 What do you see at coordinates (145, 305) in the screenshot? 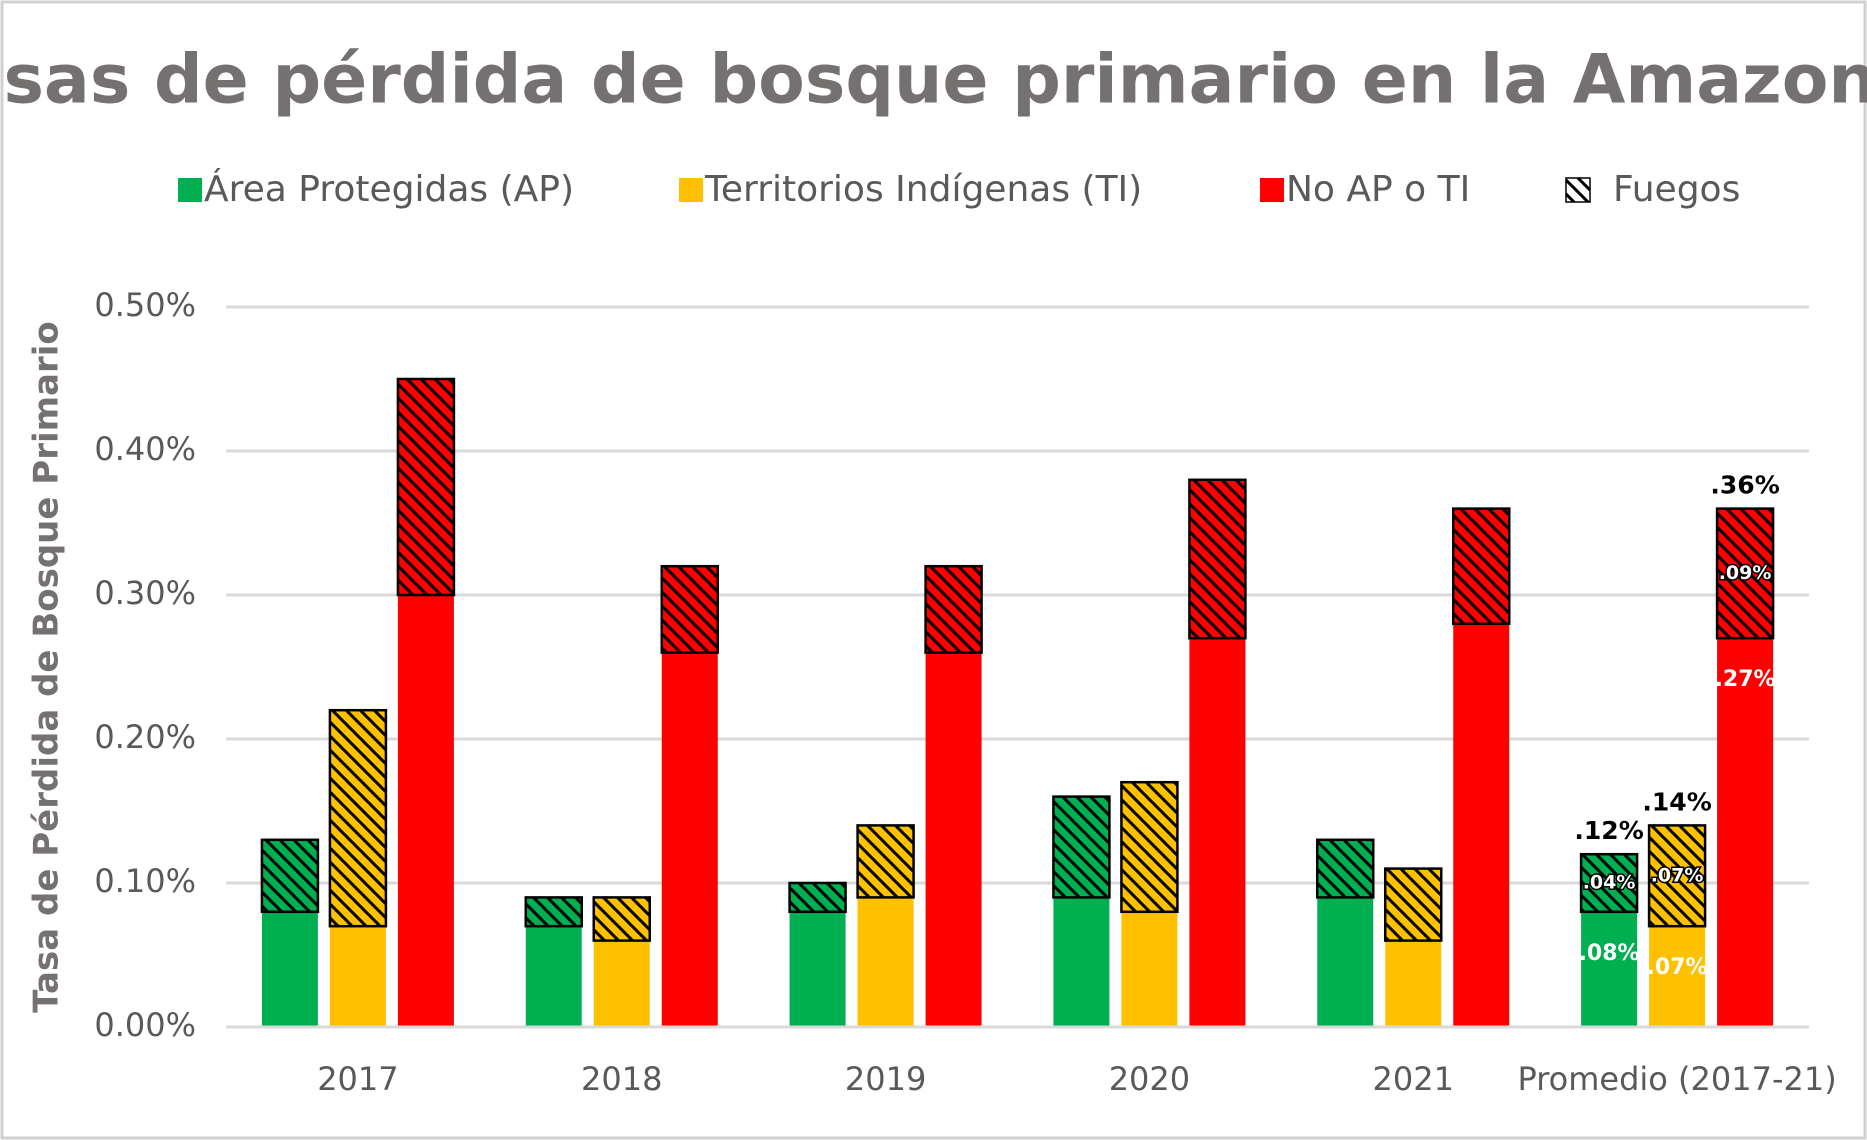
I see `y-tick-label: 0.50%` at bounding box center [145, 305].